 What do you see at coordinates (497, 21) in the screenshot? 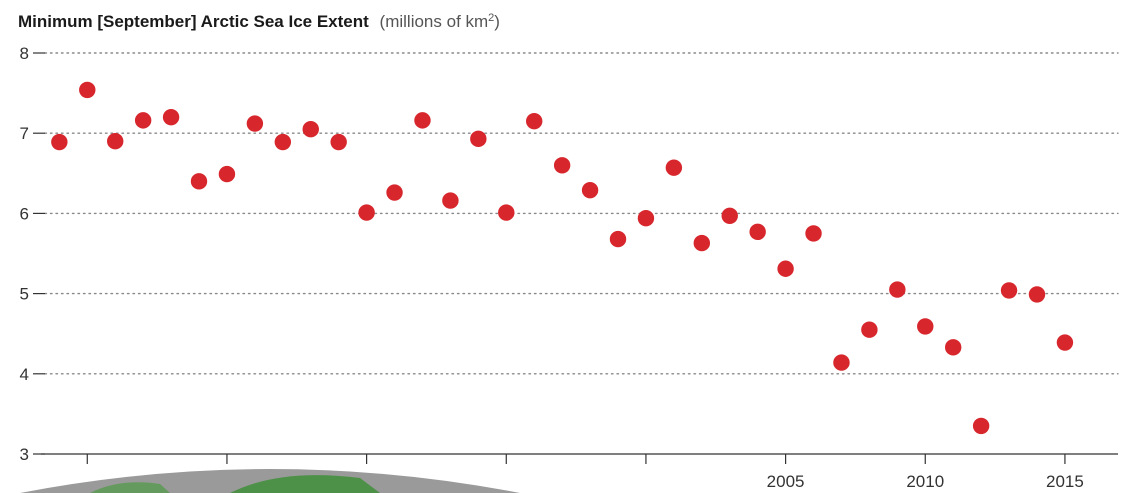
I see `chart-subtitle-suffix: )` at bounding box center [497, 21].